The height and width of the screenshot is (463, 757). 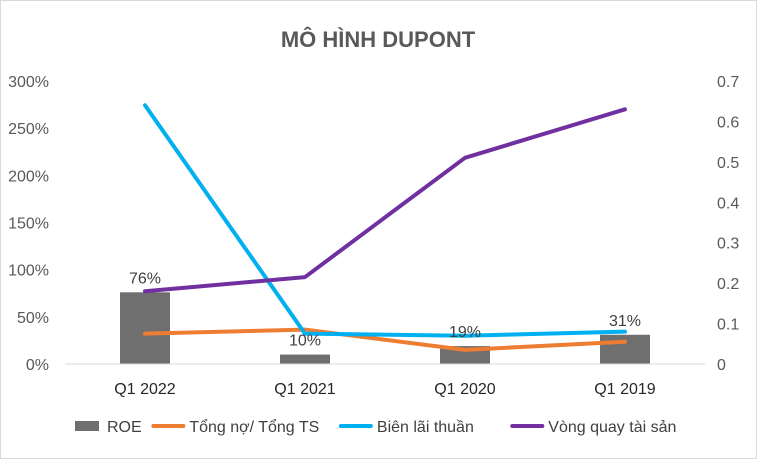 I want to click on legend-label: ROE, so click(x=124, y=427).